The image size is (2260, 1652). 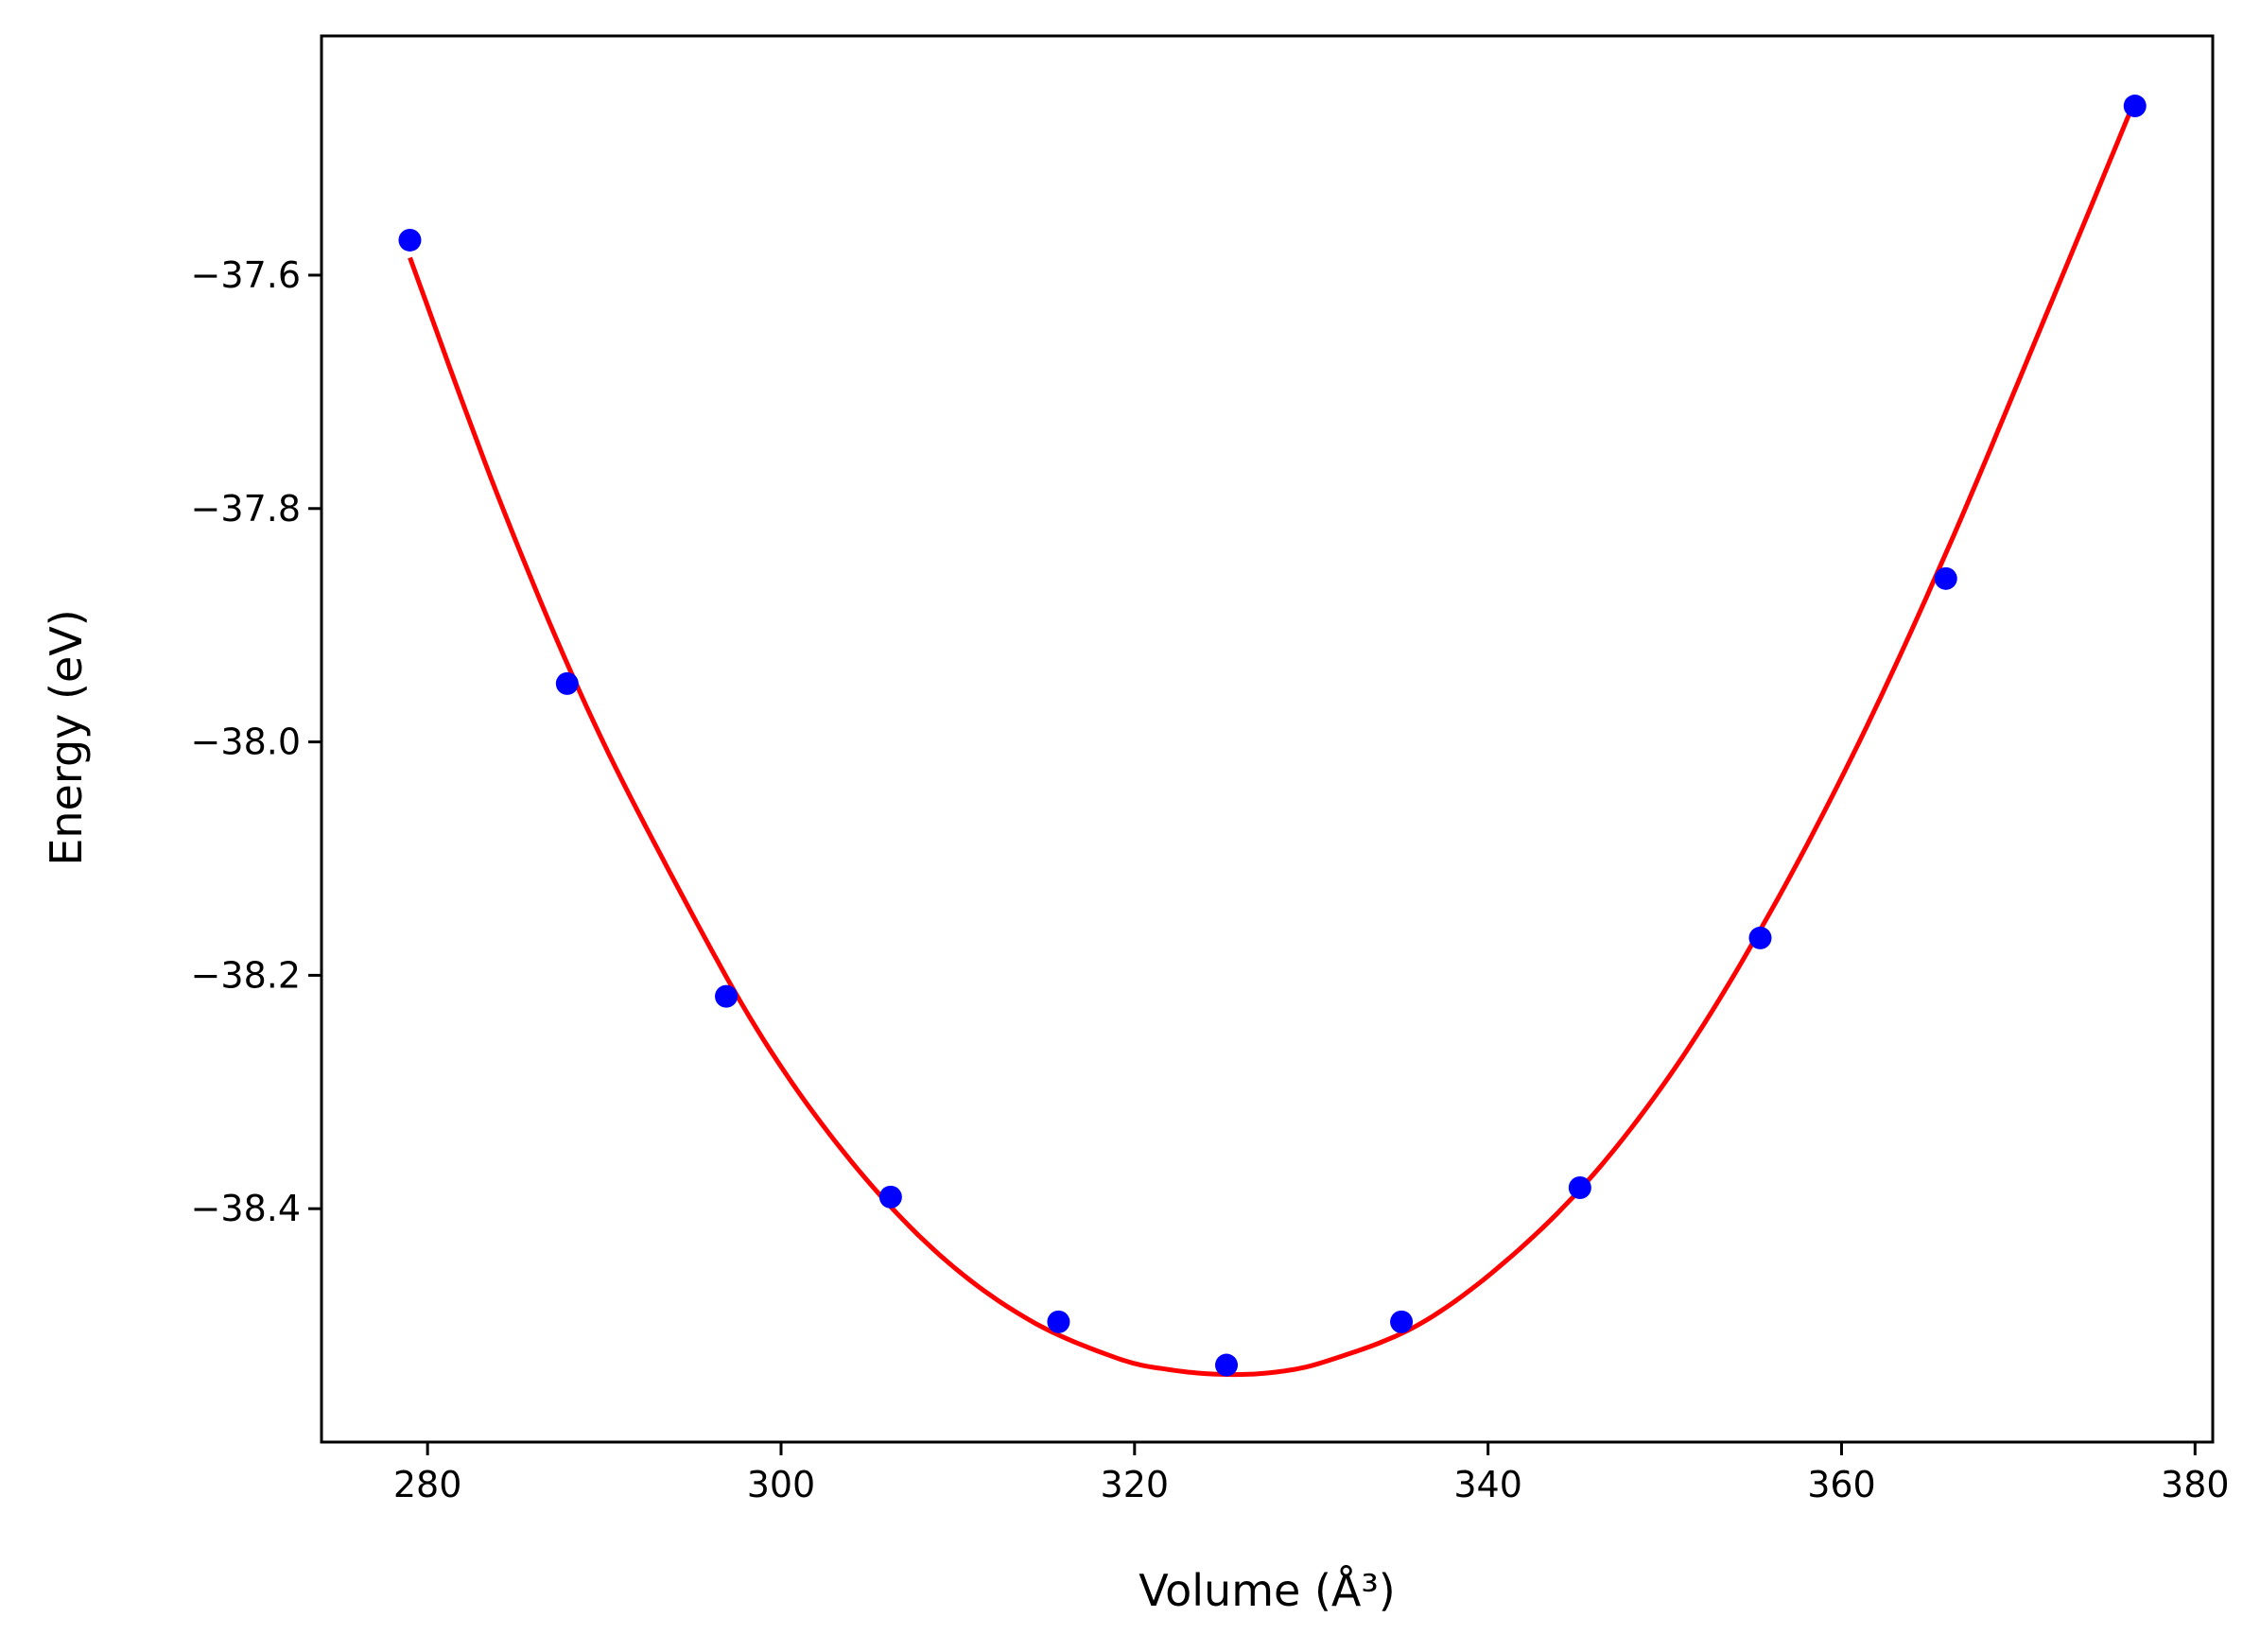 What do you see at coordinates (1841, 1485) in the screenshot?
I see `x-tick-label: 360` at bounding box center [1841, 1485].